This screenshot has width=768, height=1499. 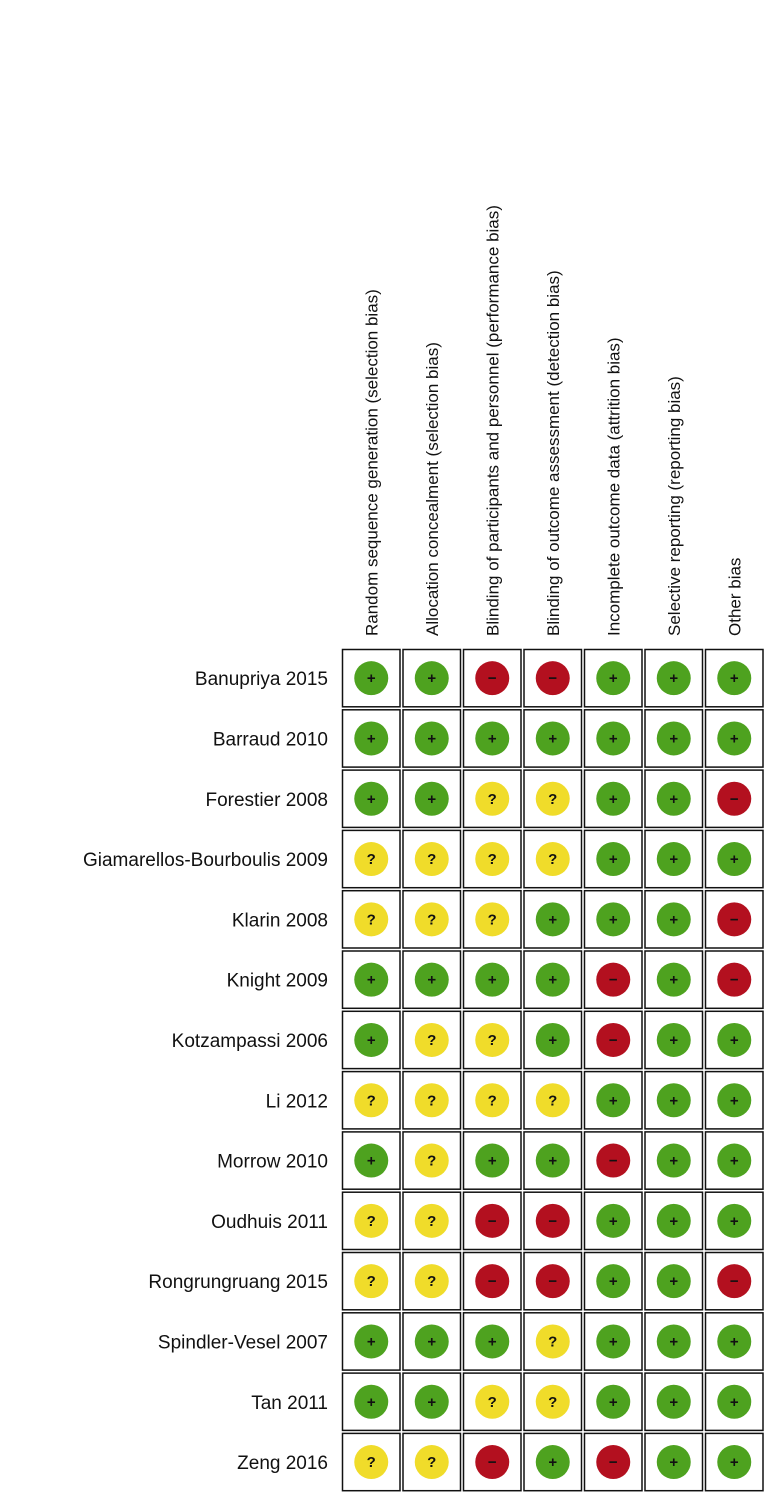 I want to click on study-label: Knight 2009, so click(x=277, y=981).